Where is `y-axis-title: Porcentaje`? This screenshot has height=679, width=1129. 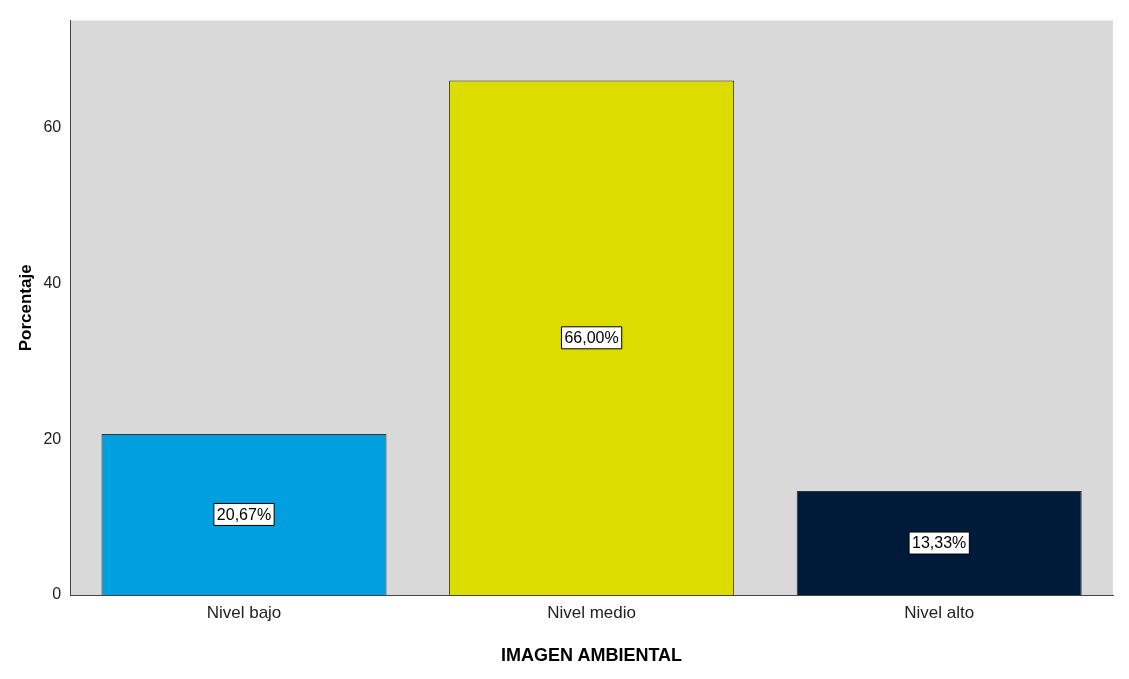
y-axis-title: Porcentaje is located at coordinates (25, 308).